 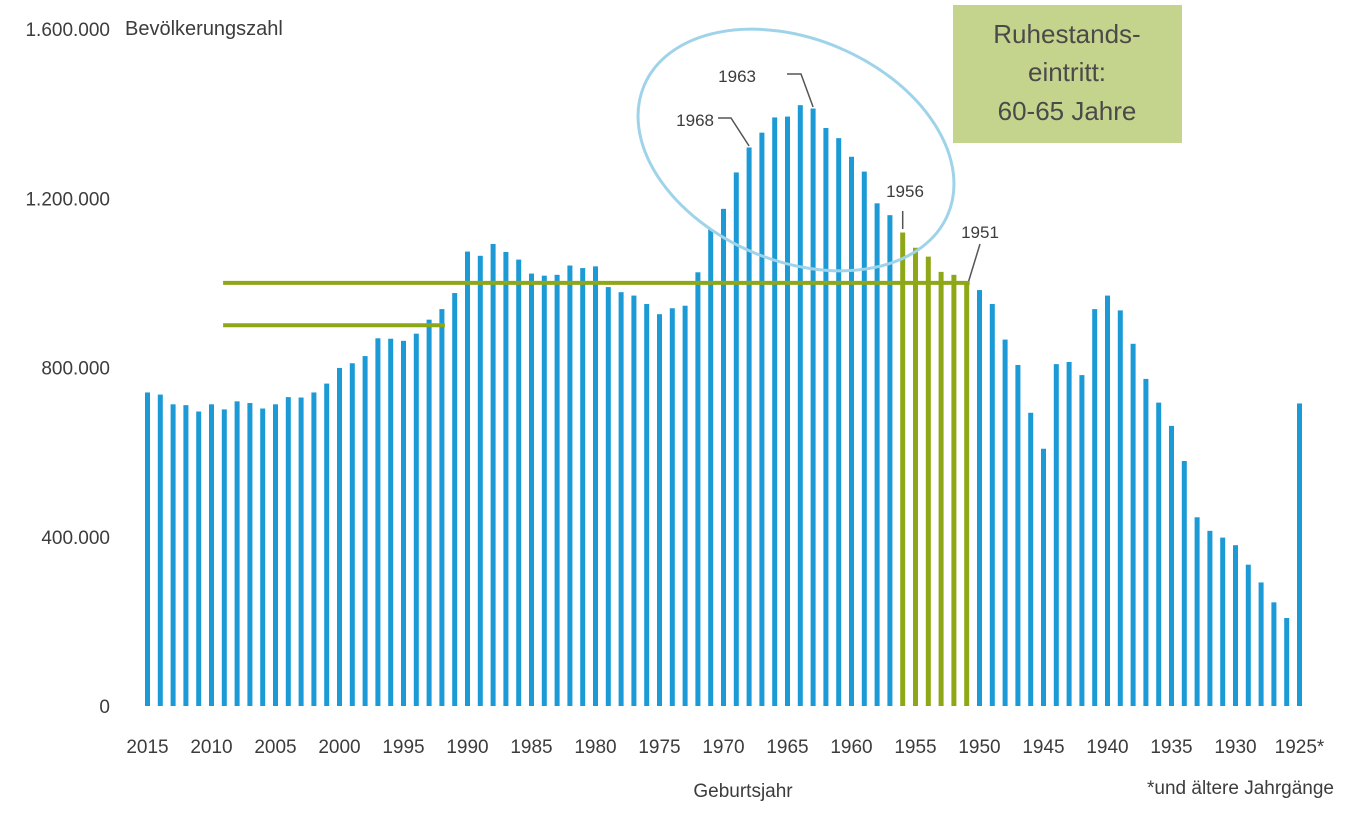 What do you see at coordinates (275, 747) in the screenshot?
I see `x-tick-label: 2005` at bounding box center [275, 747].